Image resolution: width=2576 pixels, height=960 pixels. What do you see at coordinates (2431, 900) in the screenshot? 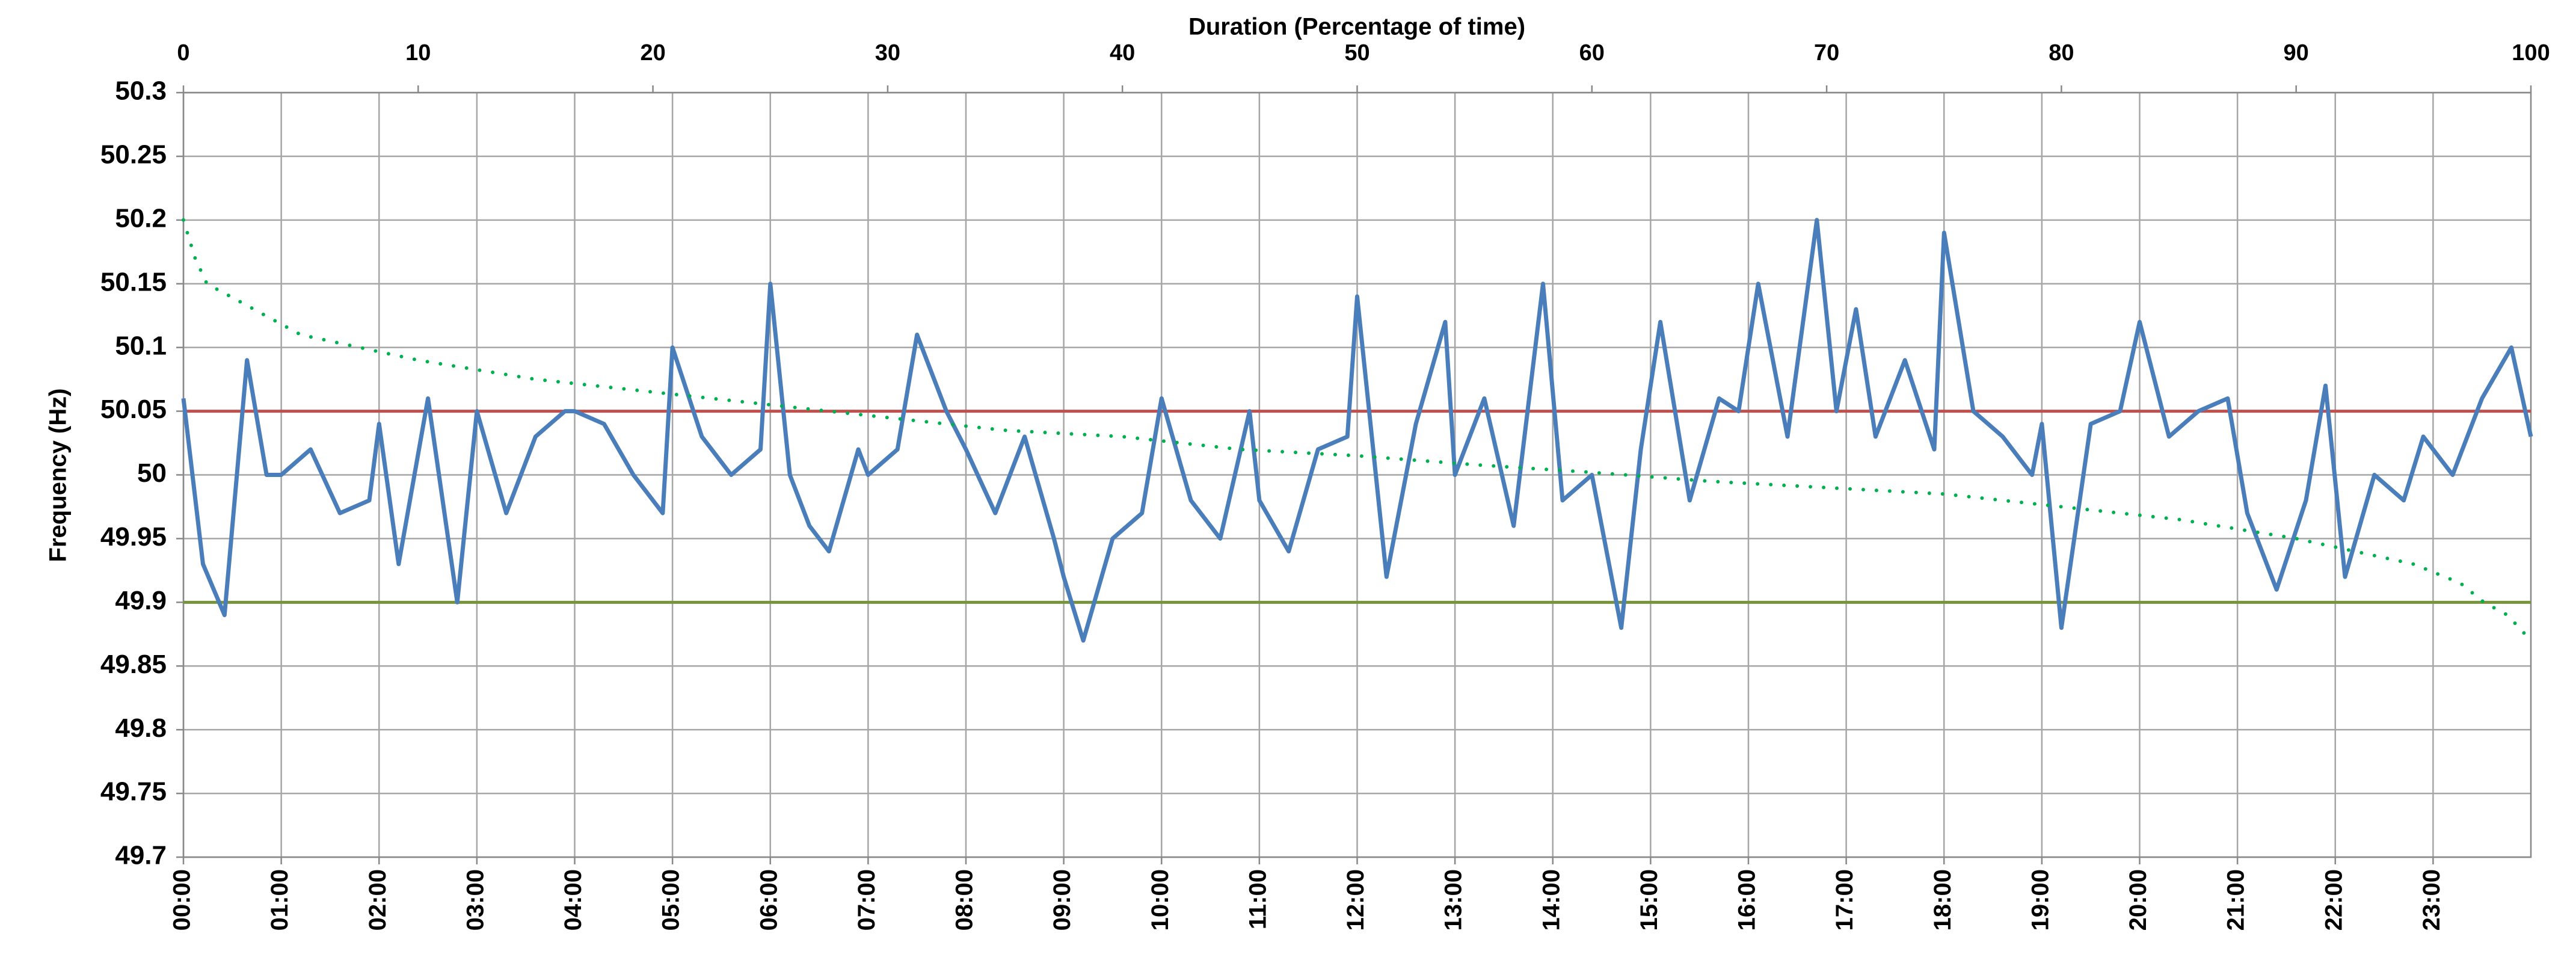
I see `x-tick-label: 23:00` at bounding box center [2431, 900].